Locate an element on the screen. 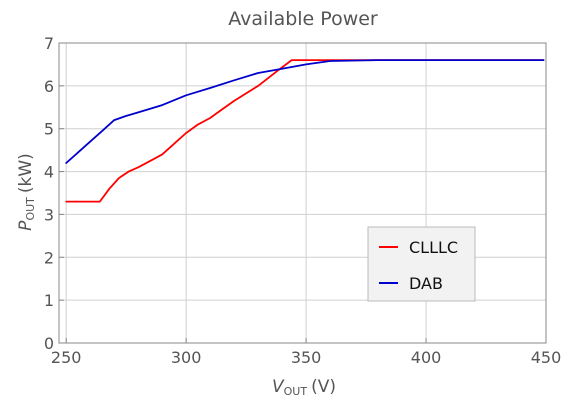 Image resolution: width=567 pixels, height=407 pixels. x-tick-label: 400 is located at coordinates (426, 357).